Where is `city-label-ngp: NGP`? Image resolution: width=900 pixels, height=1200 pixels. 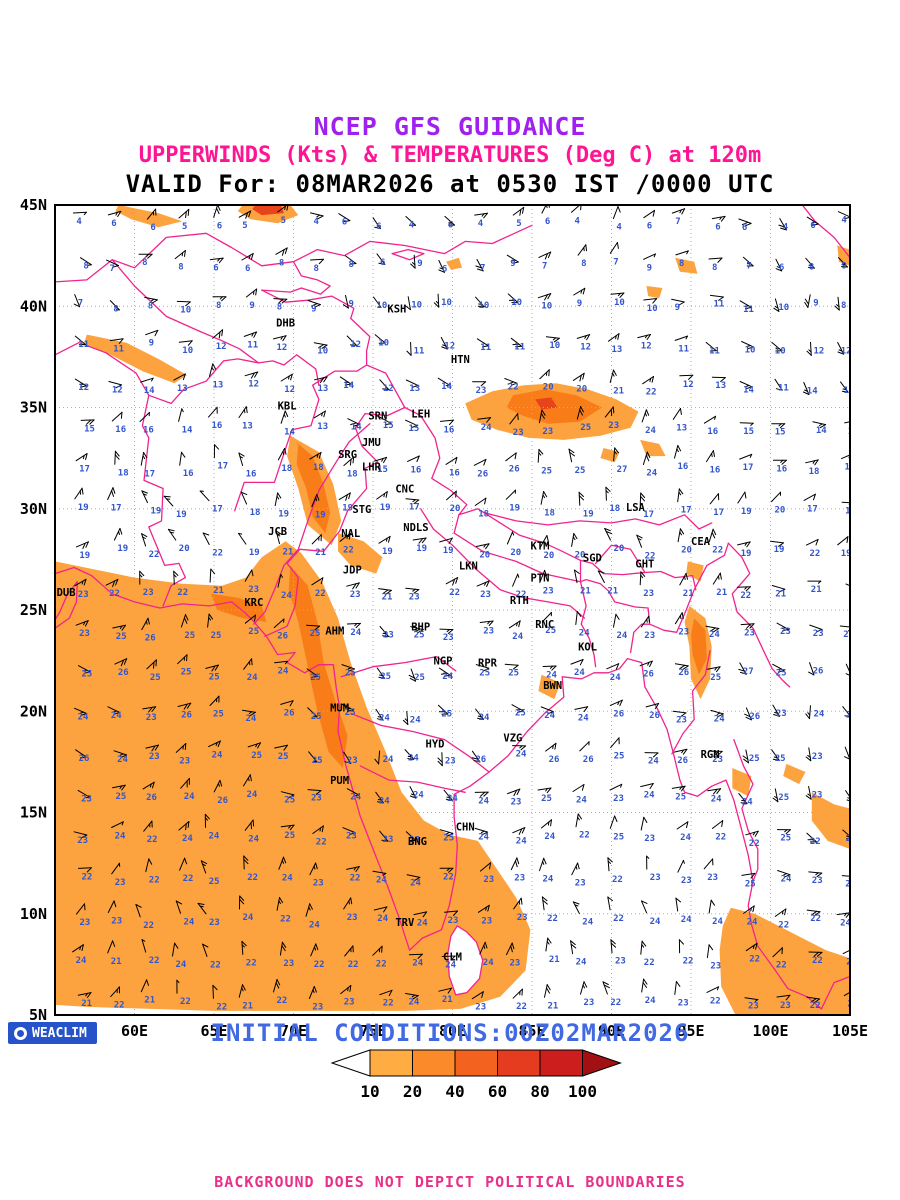
city-label-ngp: NGP is located at coordinates (443, 662).